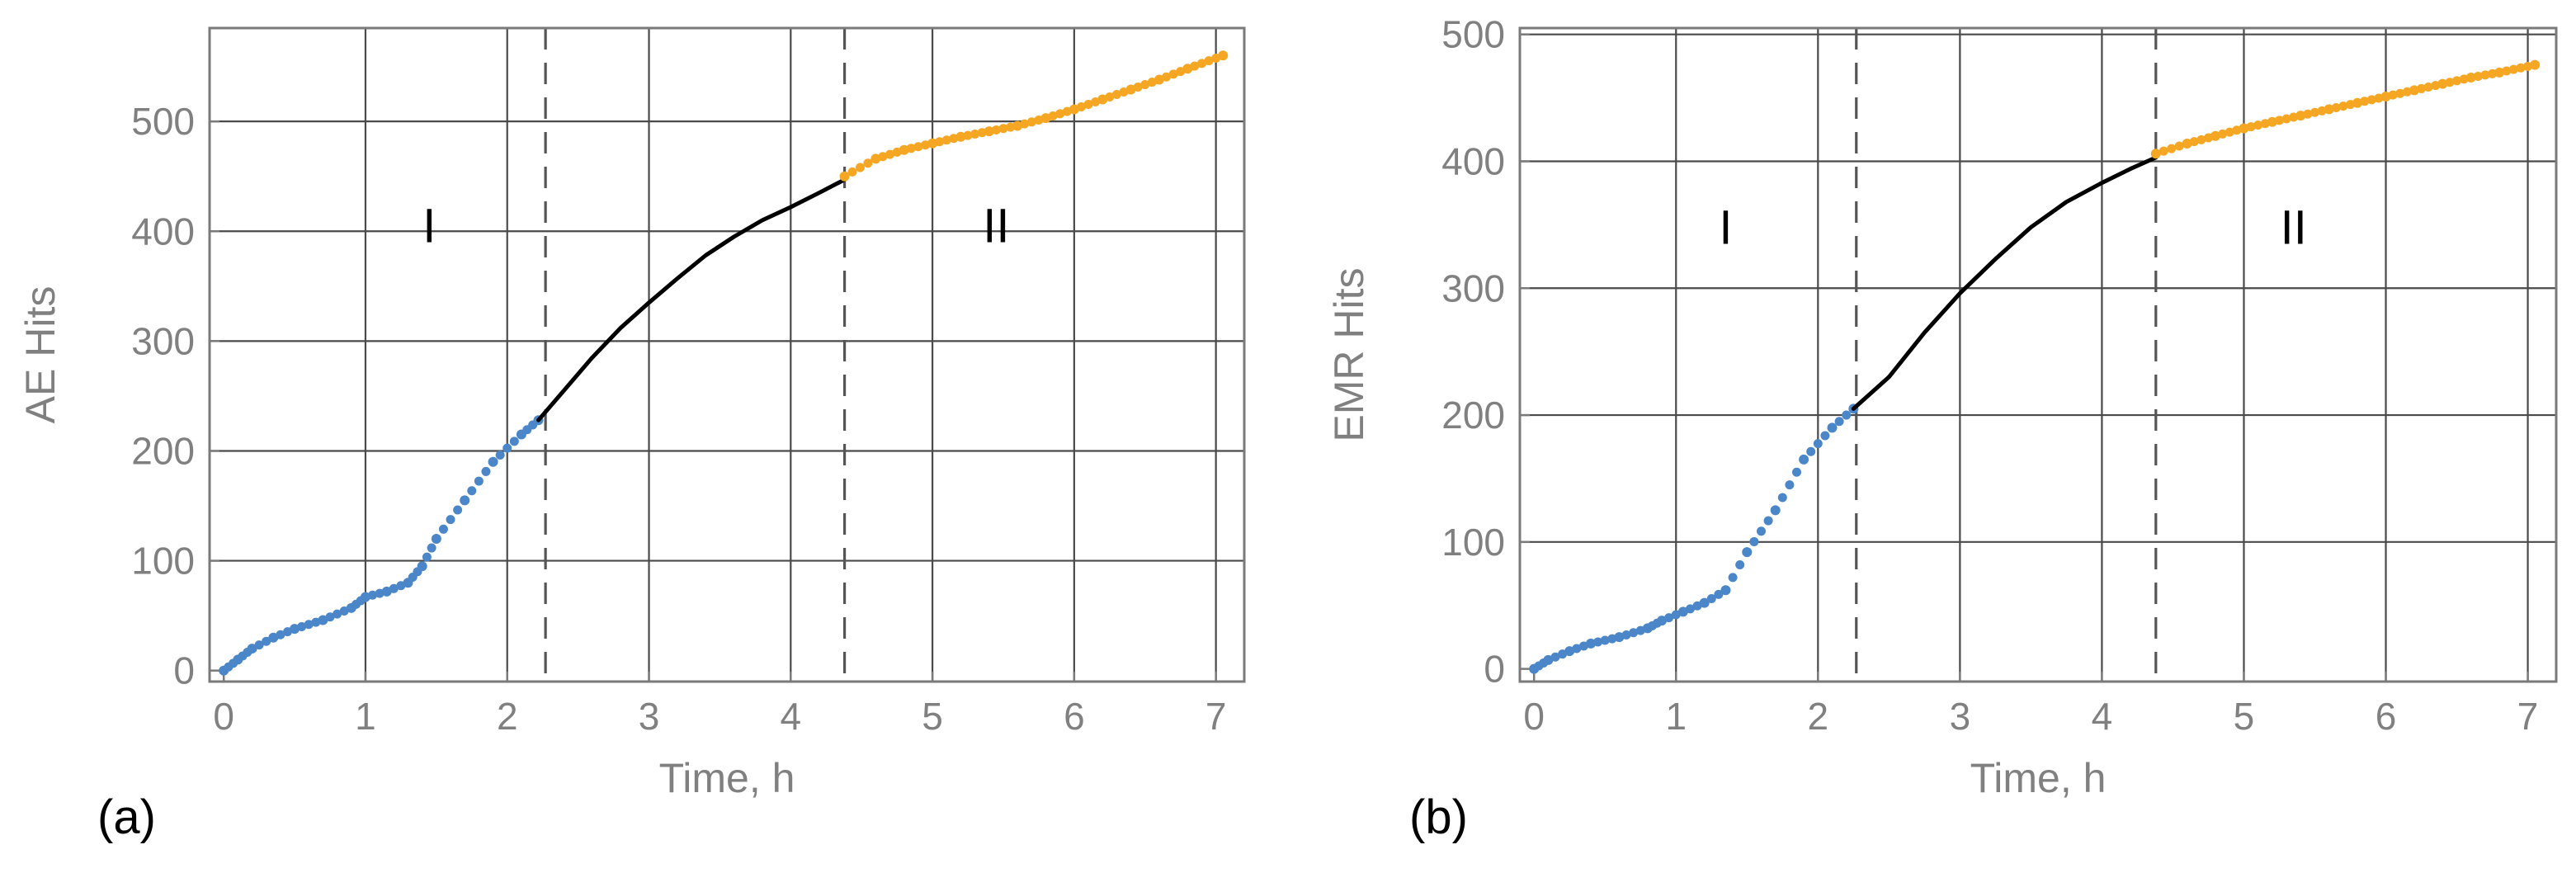 The image size is (2576, 873). Describe the element at coordinates (163, 450) in the screenshot. I see `y-tick-label: 200` at that location.